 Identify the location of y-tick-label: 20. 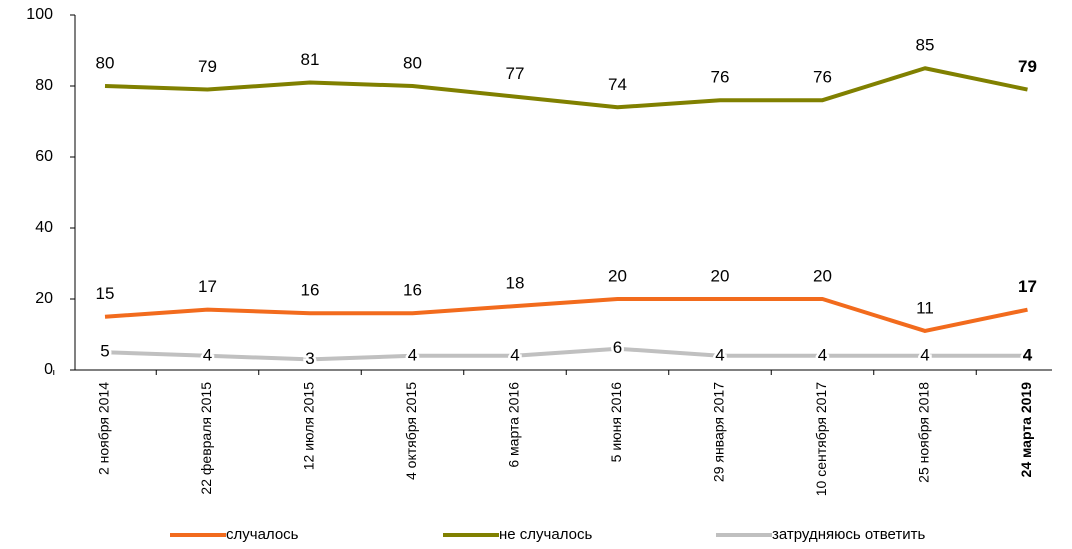
(44, 298).